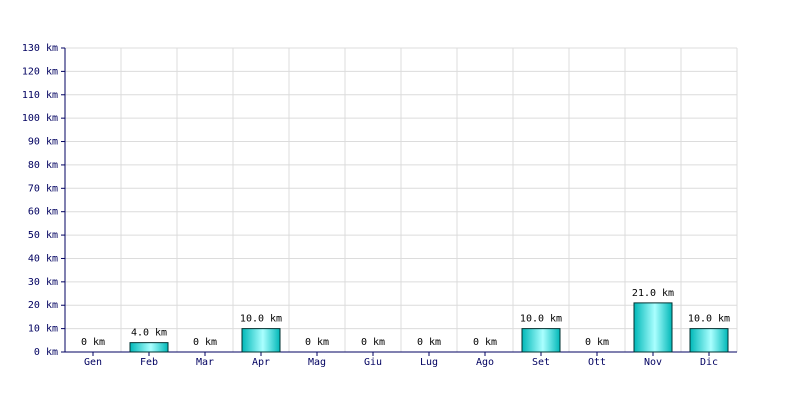  What do you see at coordinates (149, 333) in the screenshot?
I see `data-label: 4.0 km` at bounding box center [149, 333].